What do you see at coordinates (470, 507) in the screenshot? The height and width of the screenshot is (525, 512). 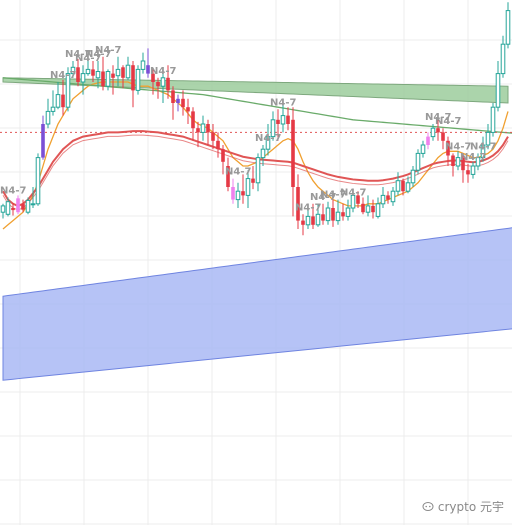 I see `watermark-text: crypto 元宇` at bounding box center [470, 507].